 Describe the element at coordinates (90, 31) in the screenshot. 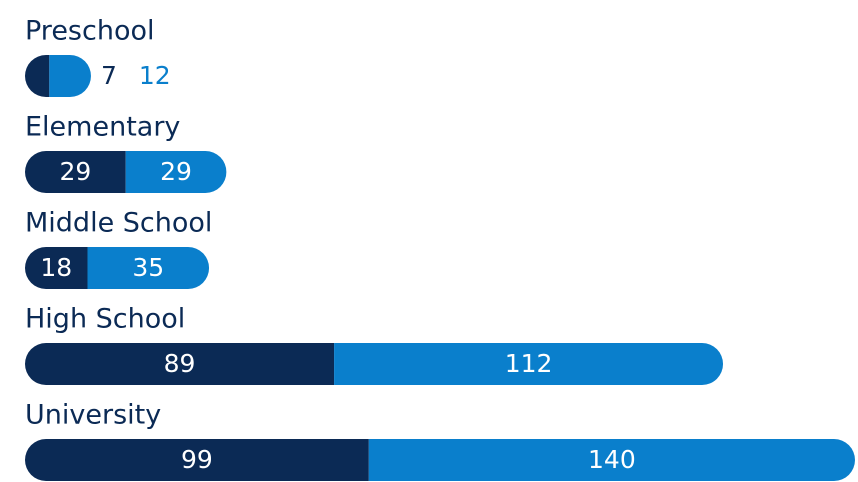

I see `category-label: Preschool` at that location.